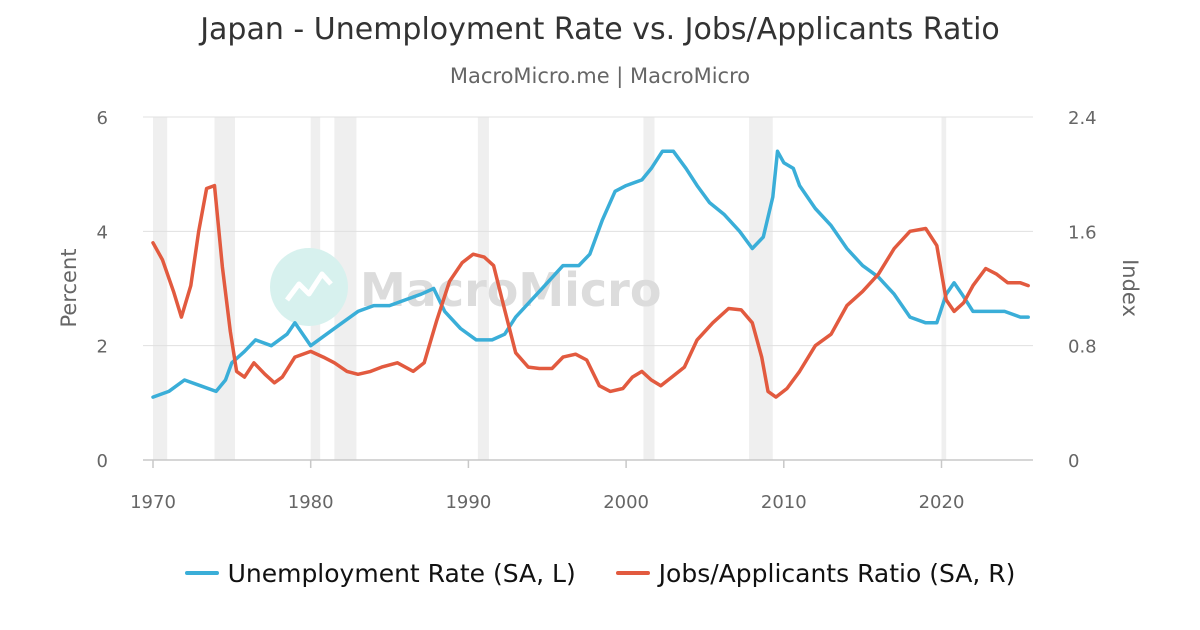 The image size is (1200, 630). I want to click on left-tick-label: 4, so click(102, 232).